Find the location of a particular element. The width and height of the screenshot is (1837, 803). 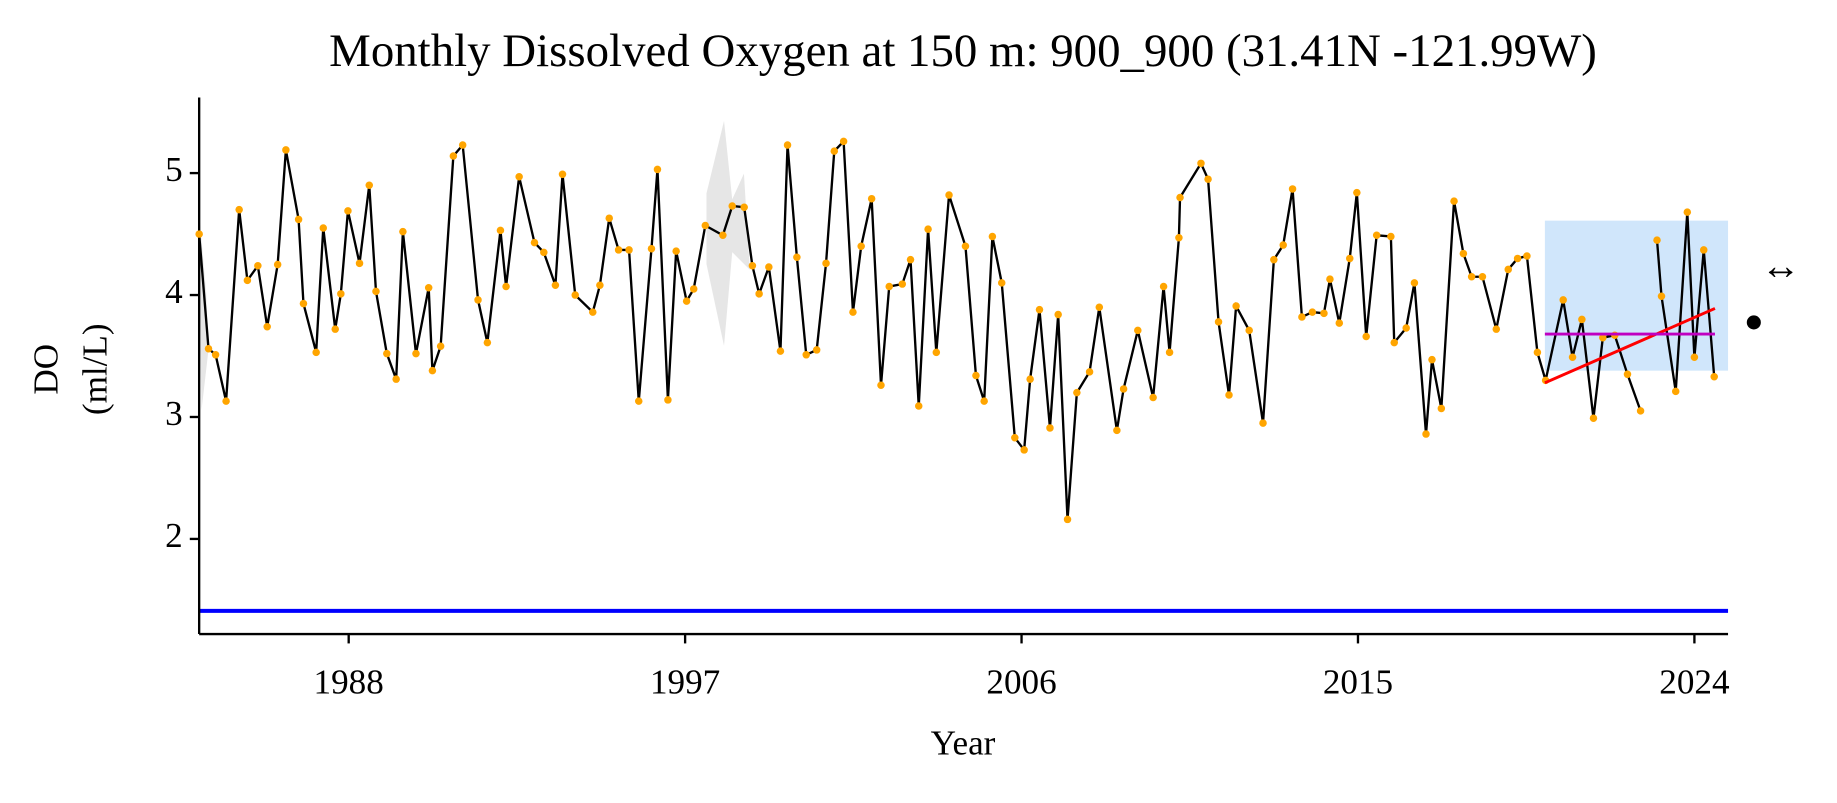

x-tick-label: 2015 is located at coordinates (1358, 682).